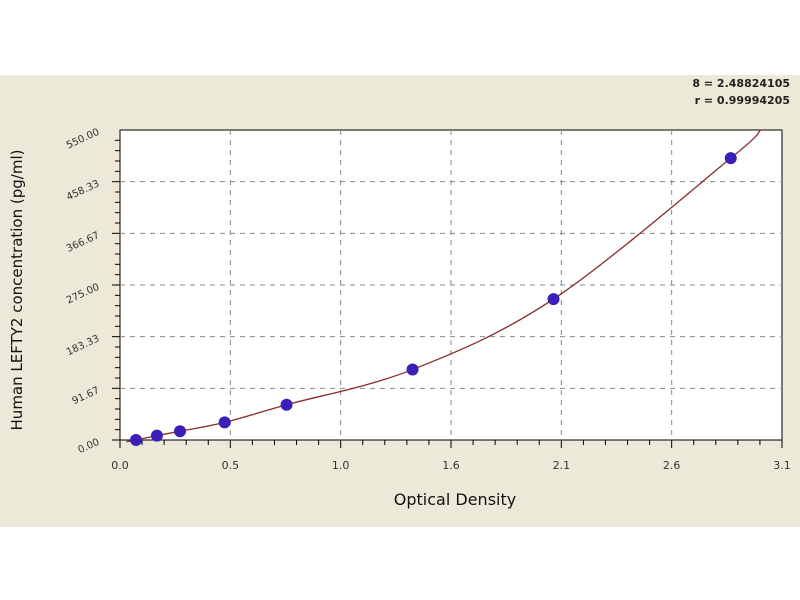  Describe the element at coordinates (83, 139) in the screenshot. I see `y-tick-label: 550.00` at that location.